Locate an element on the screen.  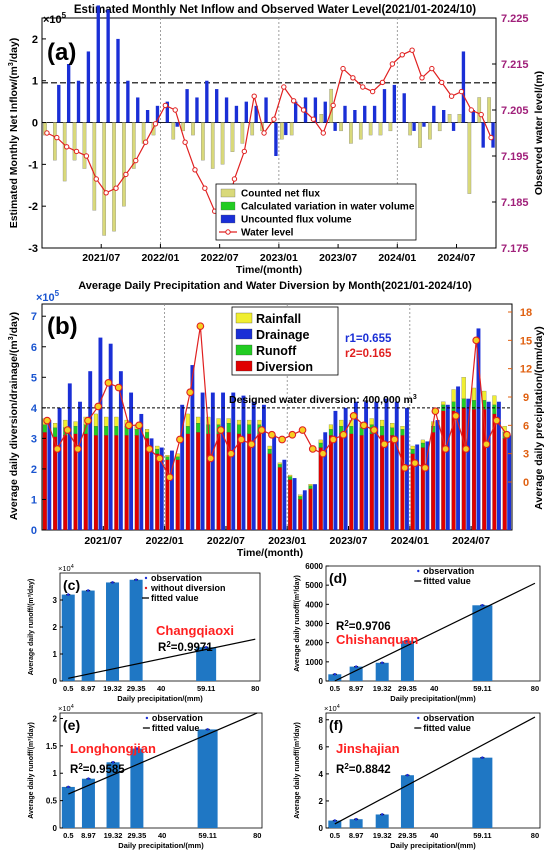
y-tick-label: 1 is located at coordinates (55, 654).